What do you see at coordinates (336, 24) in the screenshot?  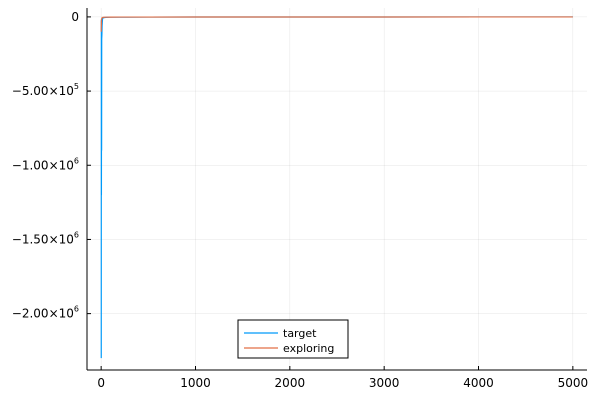 I see `series-line-exploring` at bounding box center [336, 24].